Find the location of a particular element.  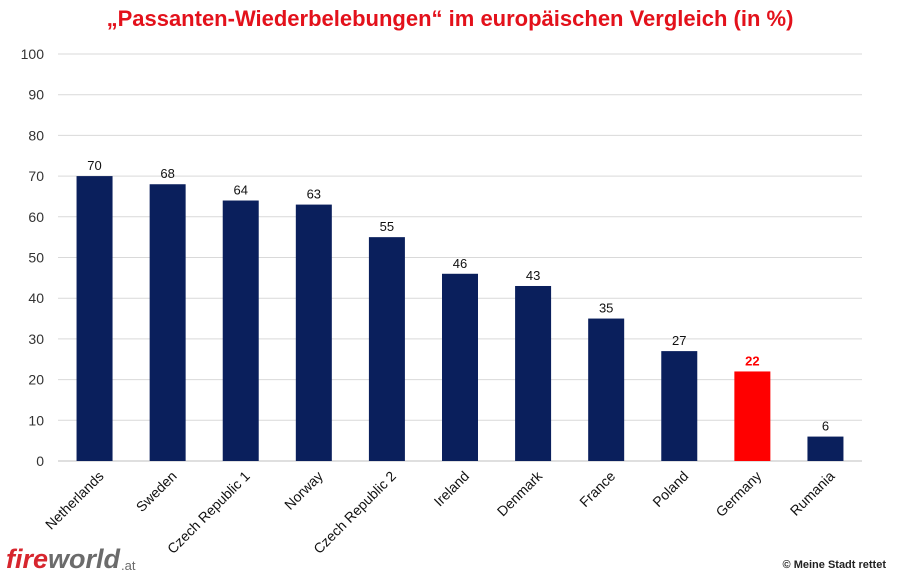

logo-tld-text: .at is located at coordinates (128, 565).